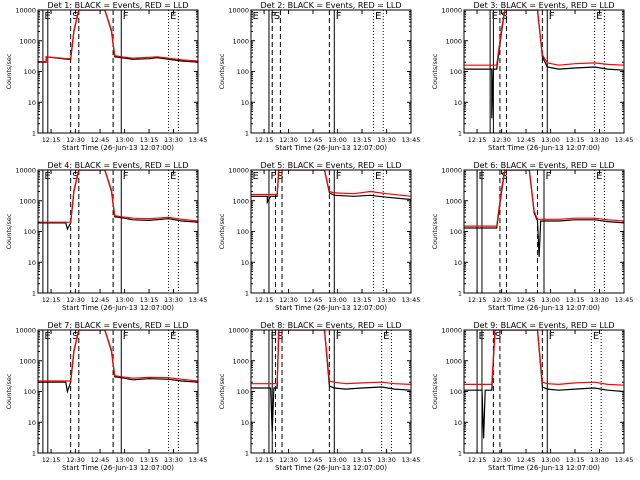  Describe the element at coordinates (544, 165) in the screenshot. I see `panel-title: Det 6: BLACK = Events, RED = LLD` at that location.